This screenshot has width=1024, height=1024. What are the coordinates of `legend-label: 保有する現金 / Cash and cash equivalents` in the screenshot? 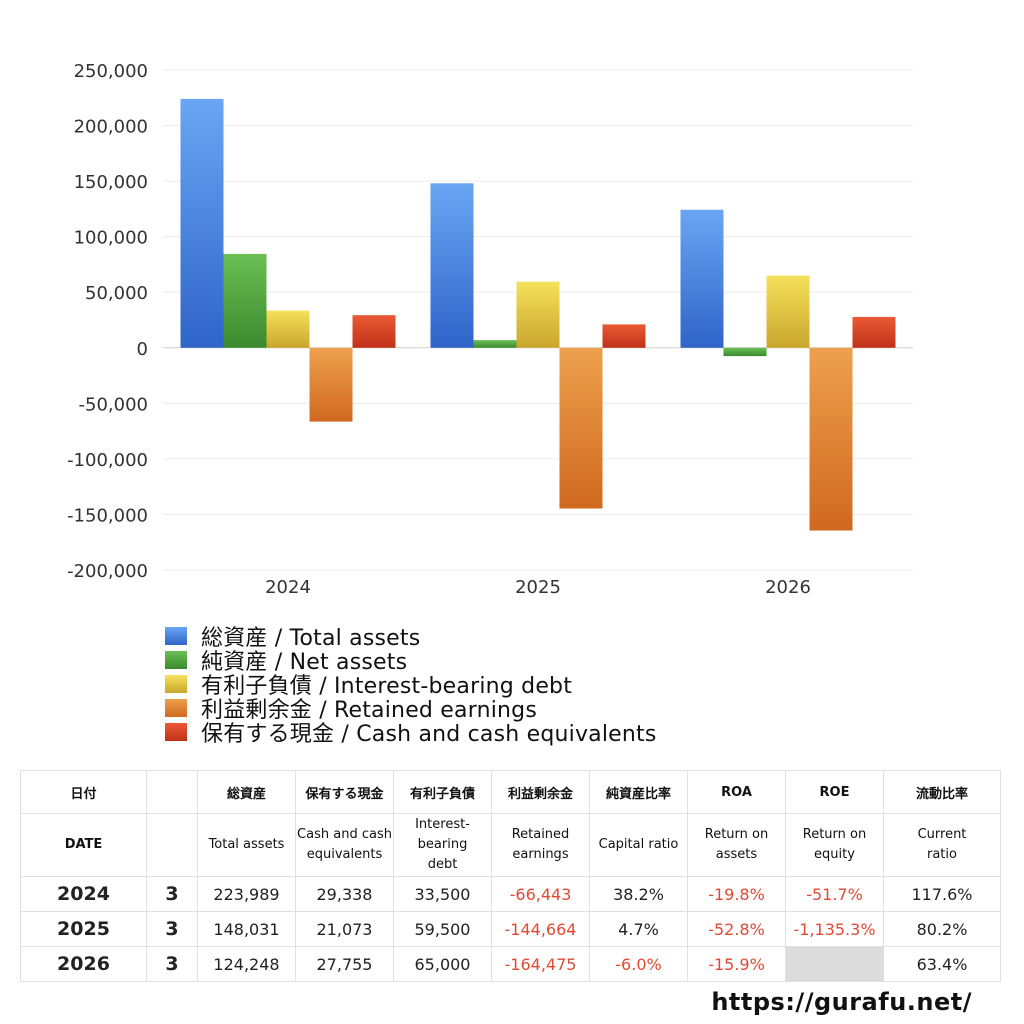 It's located at (429, 734).